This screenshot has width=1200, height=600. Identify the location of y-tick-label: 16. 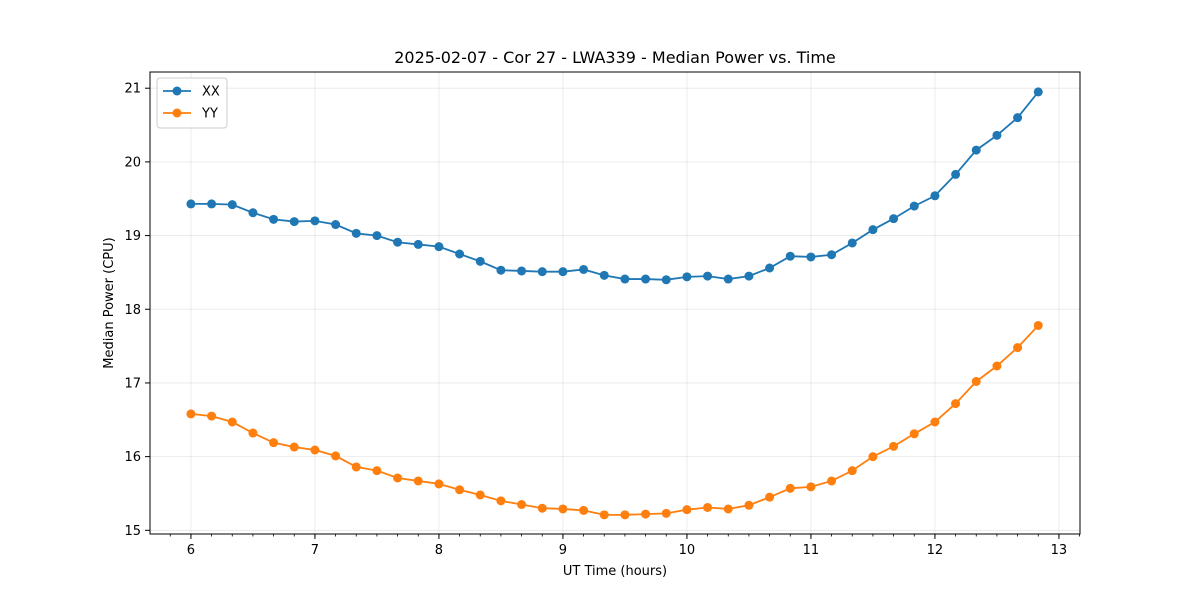
(132, 457).